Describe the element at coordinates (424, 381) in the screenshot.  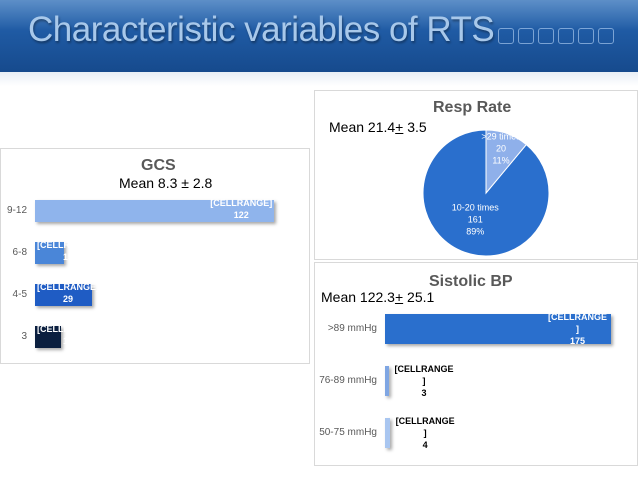
I see `data-label: [CELLRANGE ] 3` at that location.